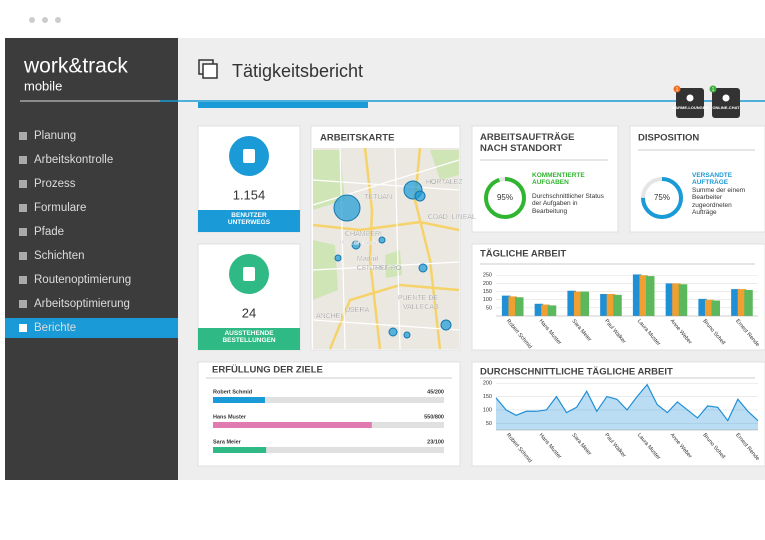 Image resolution: width=765 pixels, height=540 pixels. What do you see at coordinates (712, 179) in the screenshot?
I see `donut-heading: VERSANDTE AUFTRÄGE` at bounding box center [712, 179].